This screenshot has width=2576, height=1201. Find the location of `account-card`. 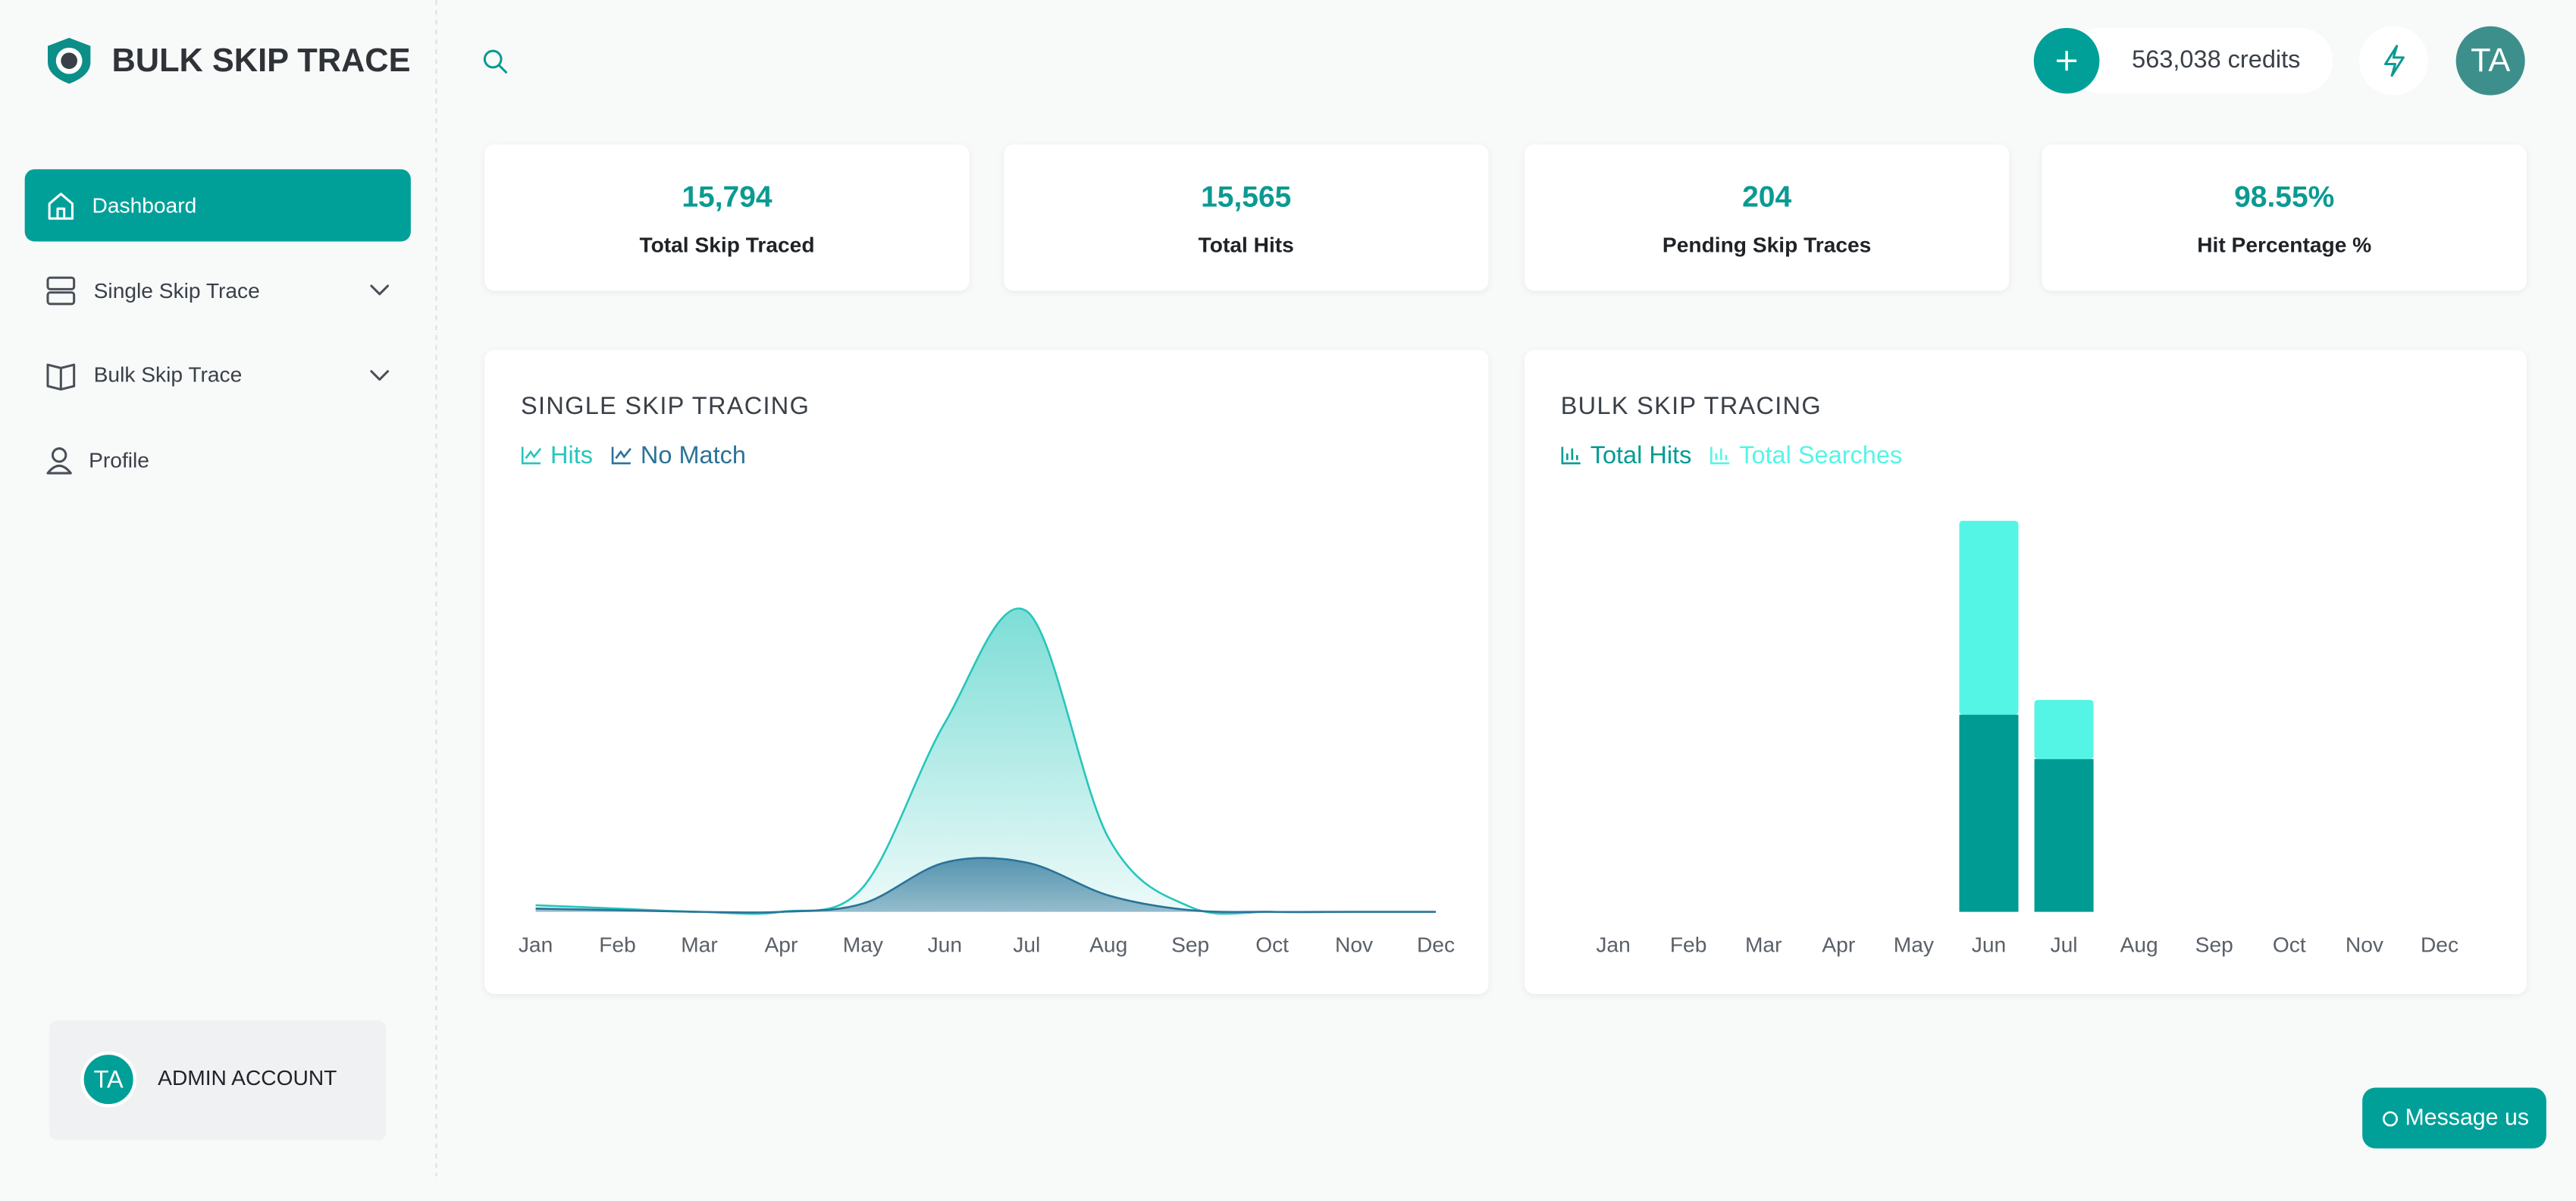

account-card is located at coordinates (218, 1080).